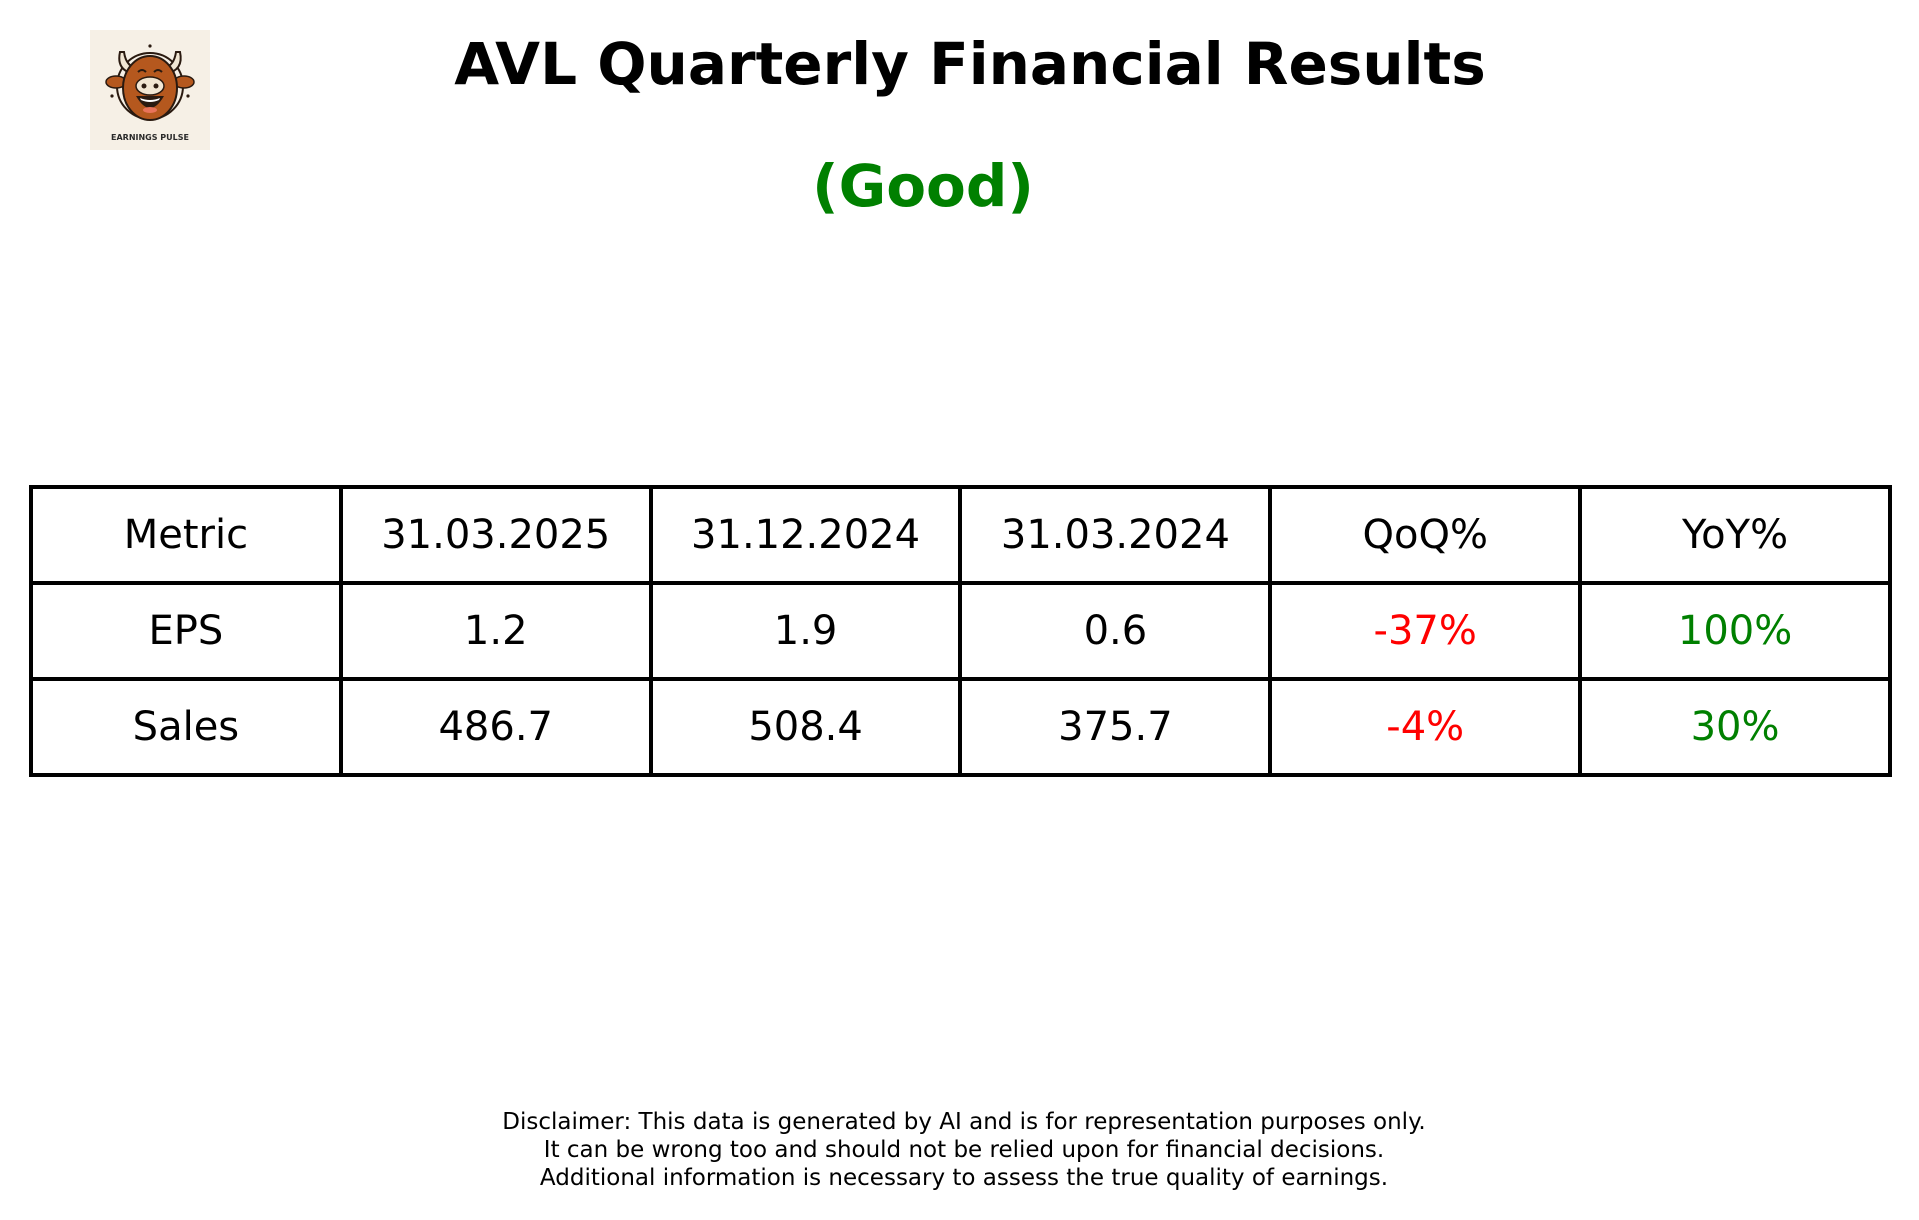 This screenshot has height=1220, width=1919. I want to click on value-cell: 486.7, so click(495, 727).